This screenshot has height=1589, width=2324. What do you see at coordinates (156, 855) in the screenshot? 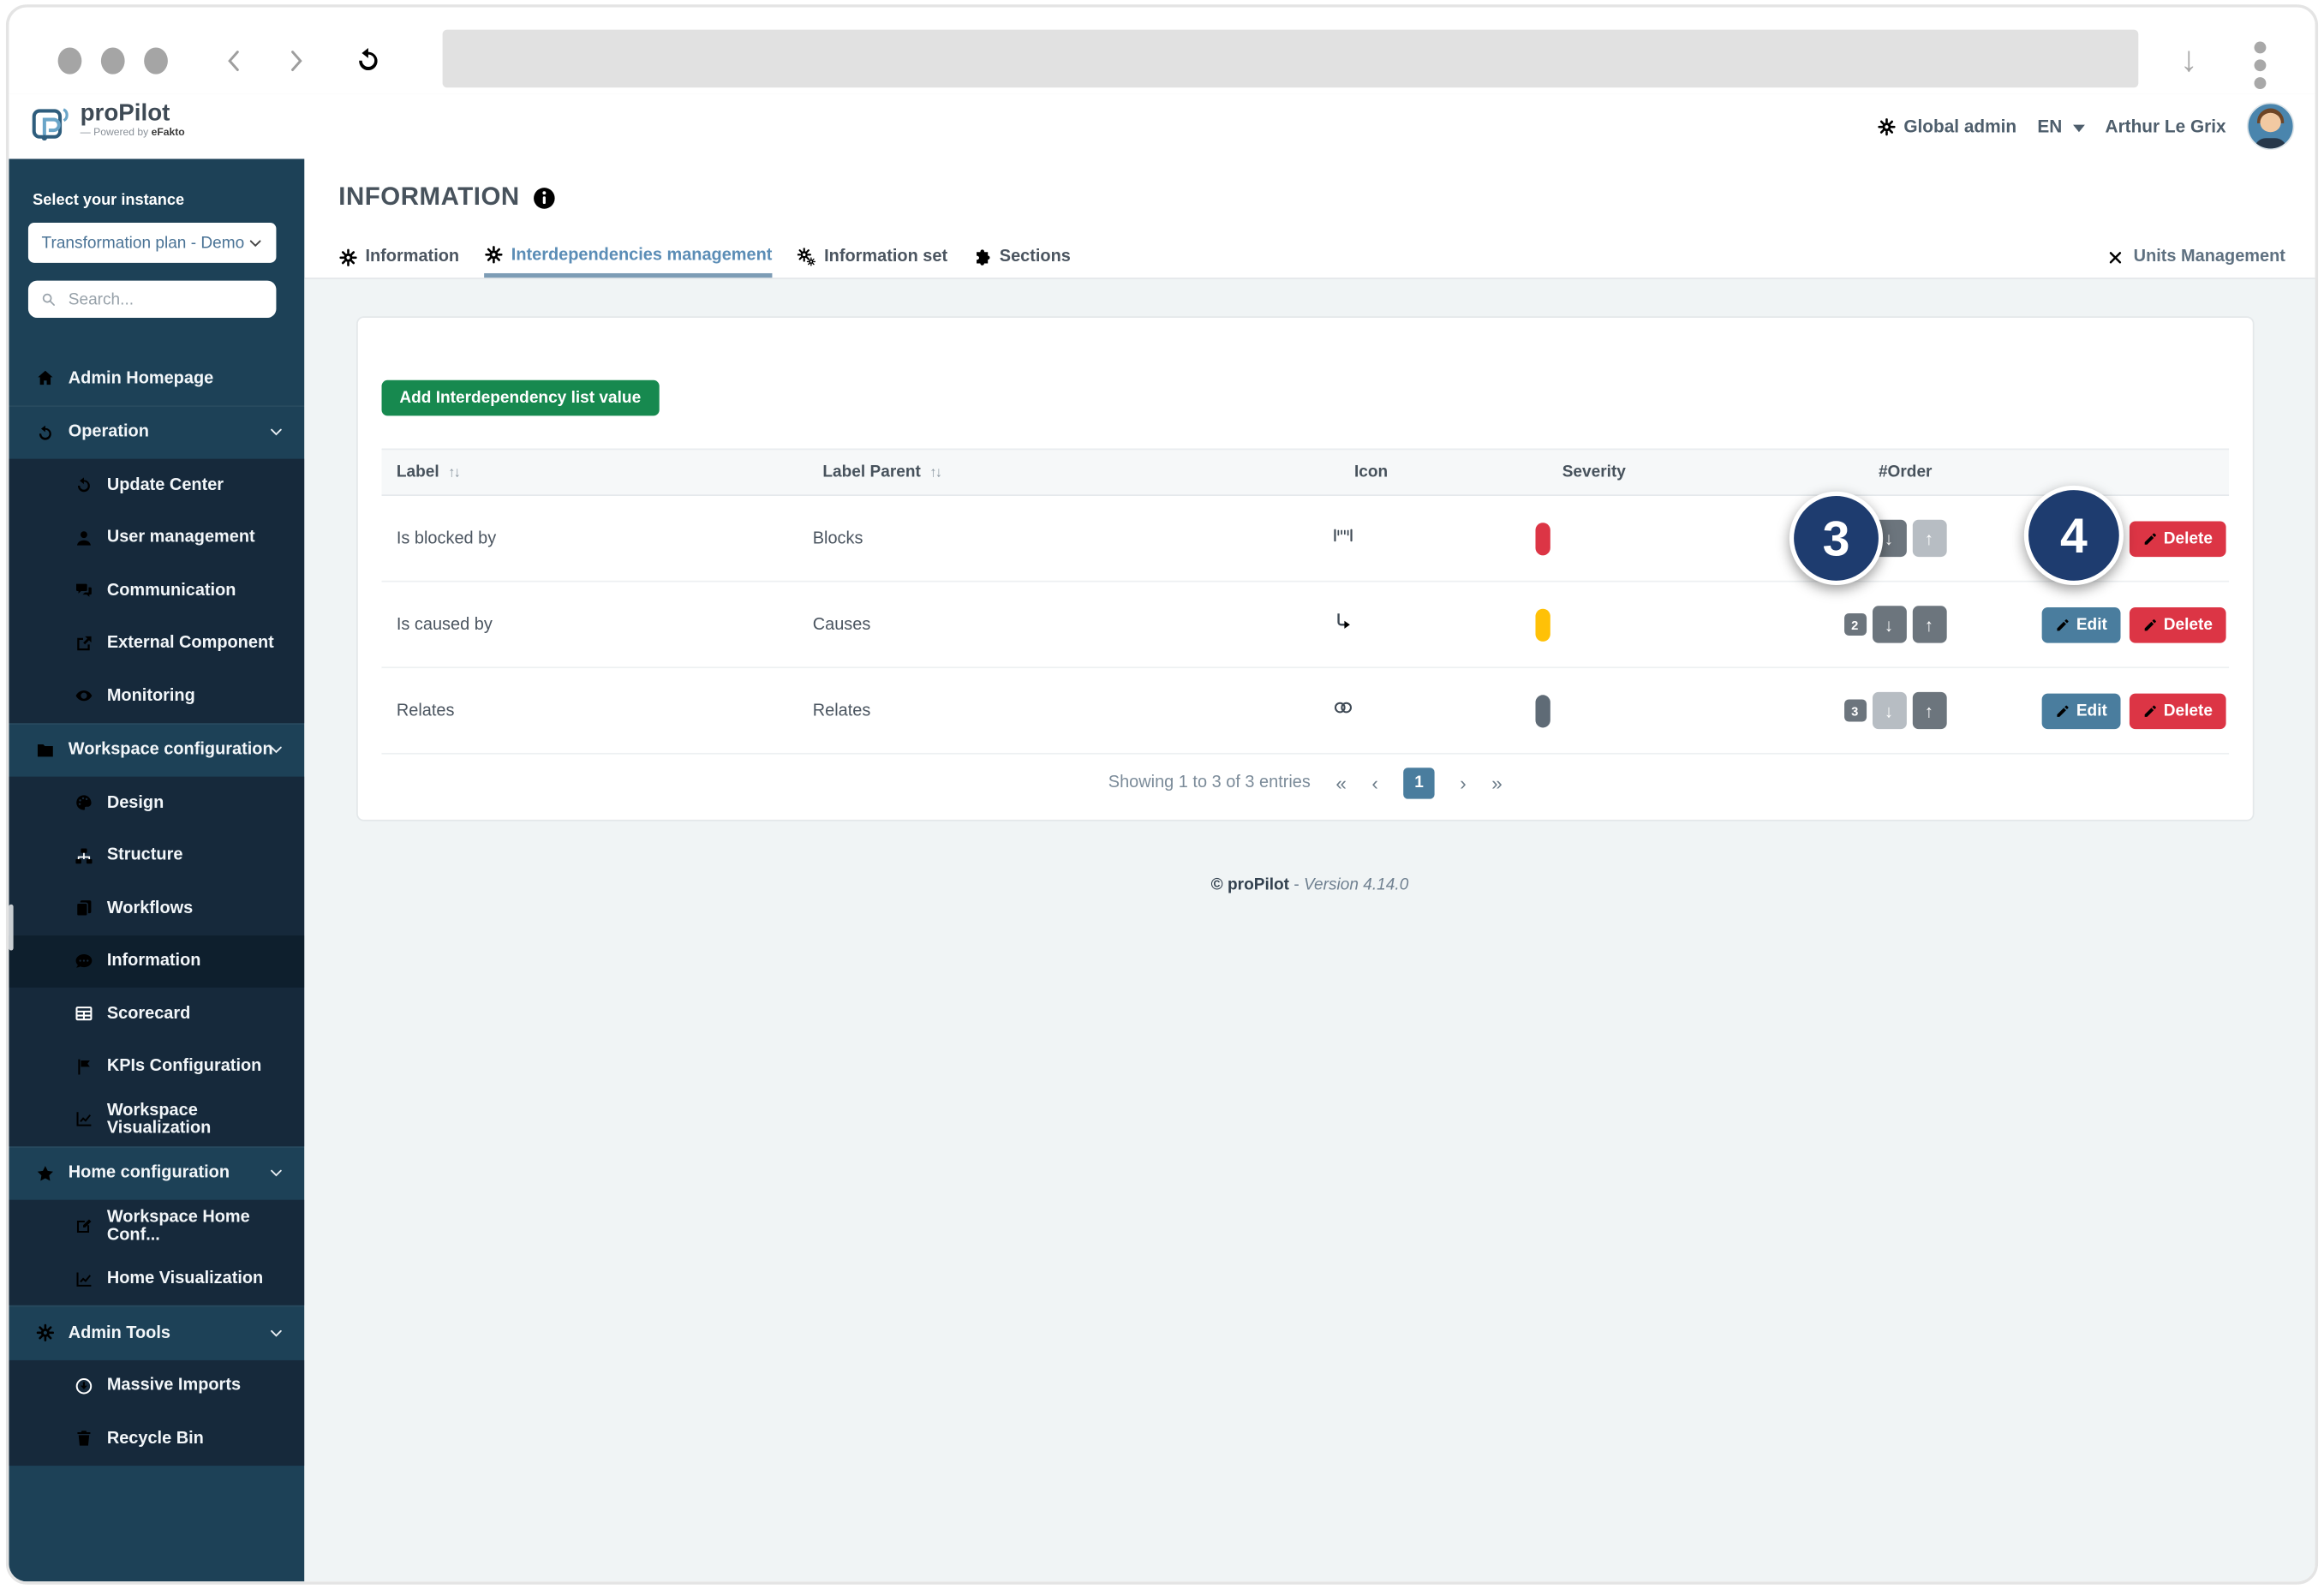
I see `sidebar-item-structure: Structure` at bounding box center [156, 855].